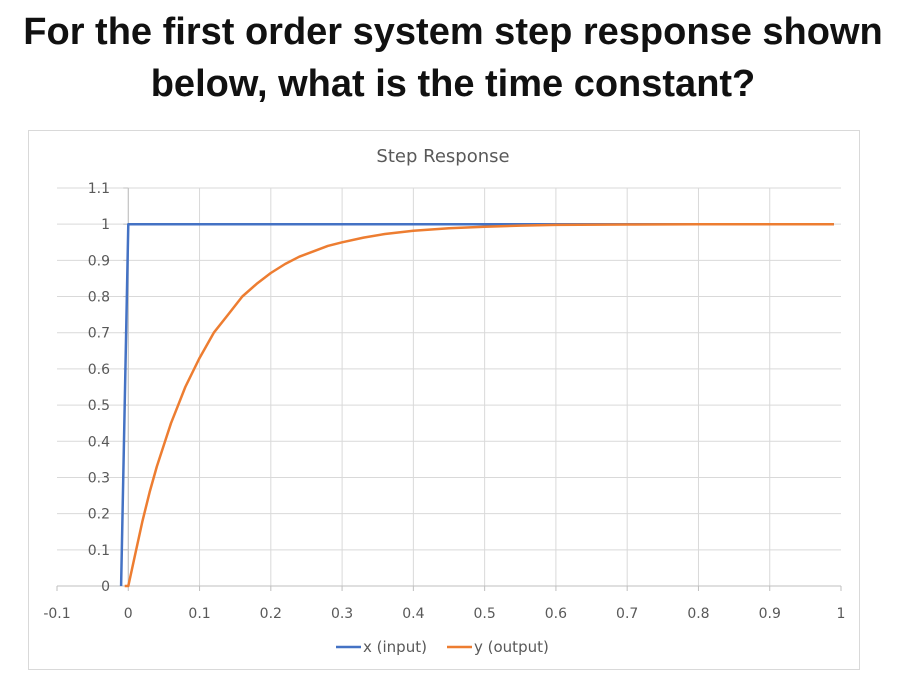 The width and height of the screenshot is (906, 688). Describe the element at coordinates (841, 614) in the screenshot. I see `x-tick-label: 1` at that location.